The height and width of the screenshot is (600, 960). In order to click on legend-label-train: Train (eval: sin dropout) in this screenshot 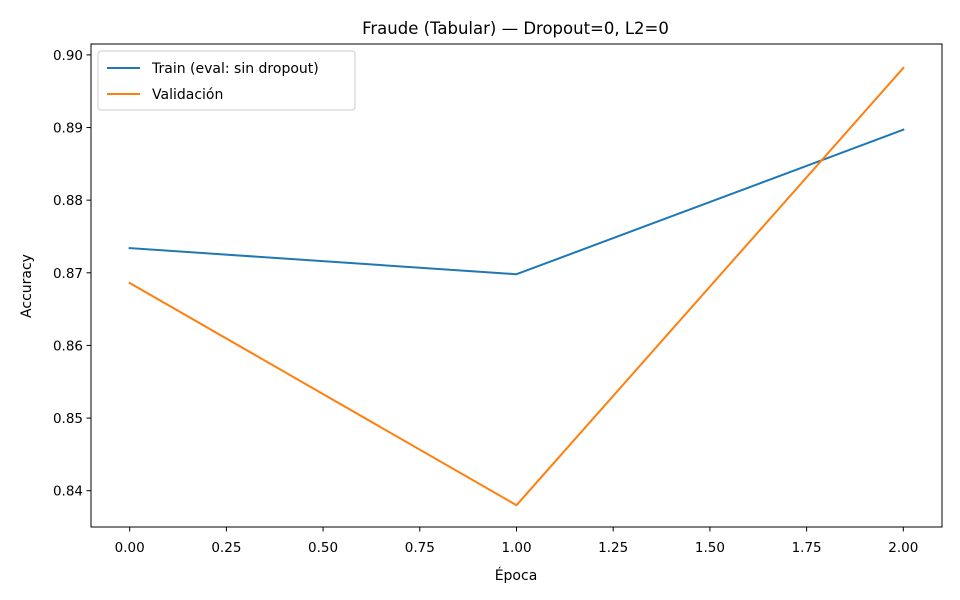, I will do `click(235, 69)`.